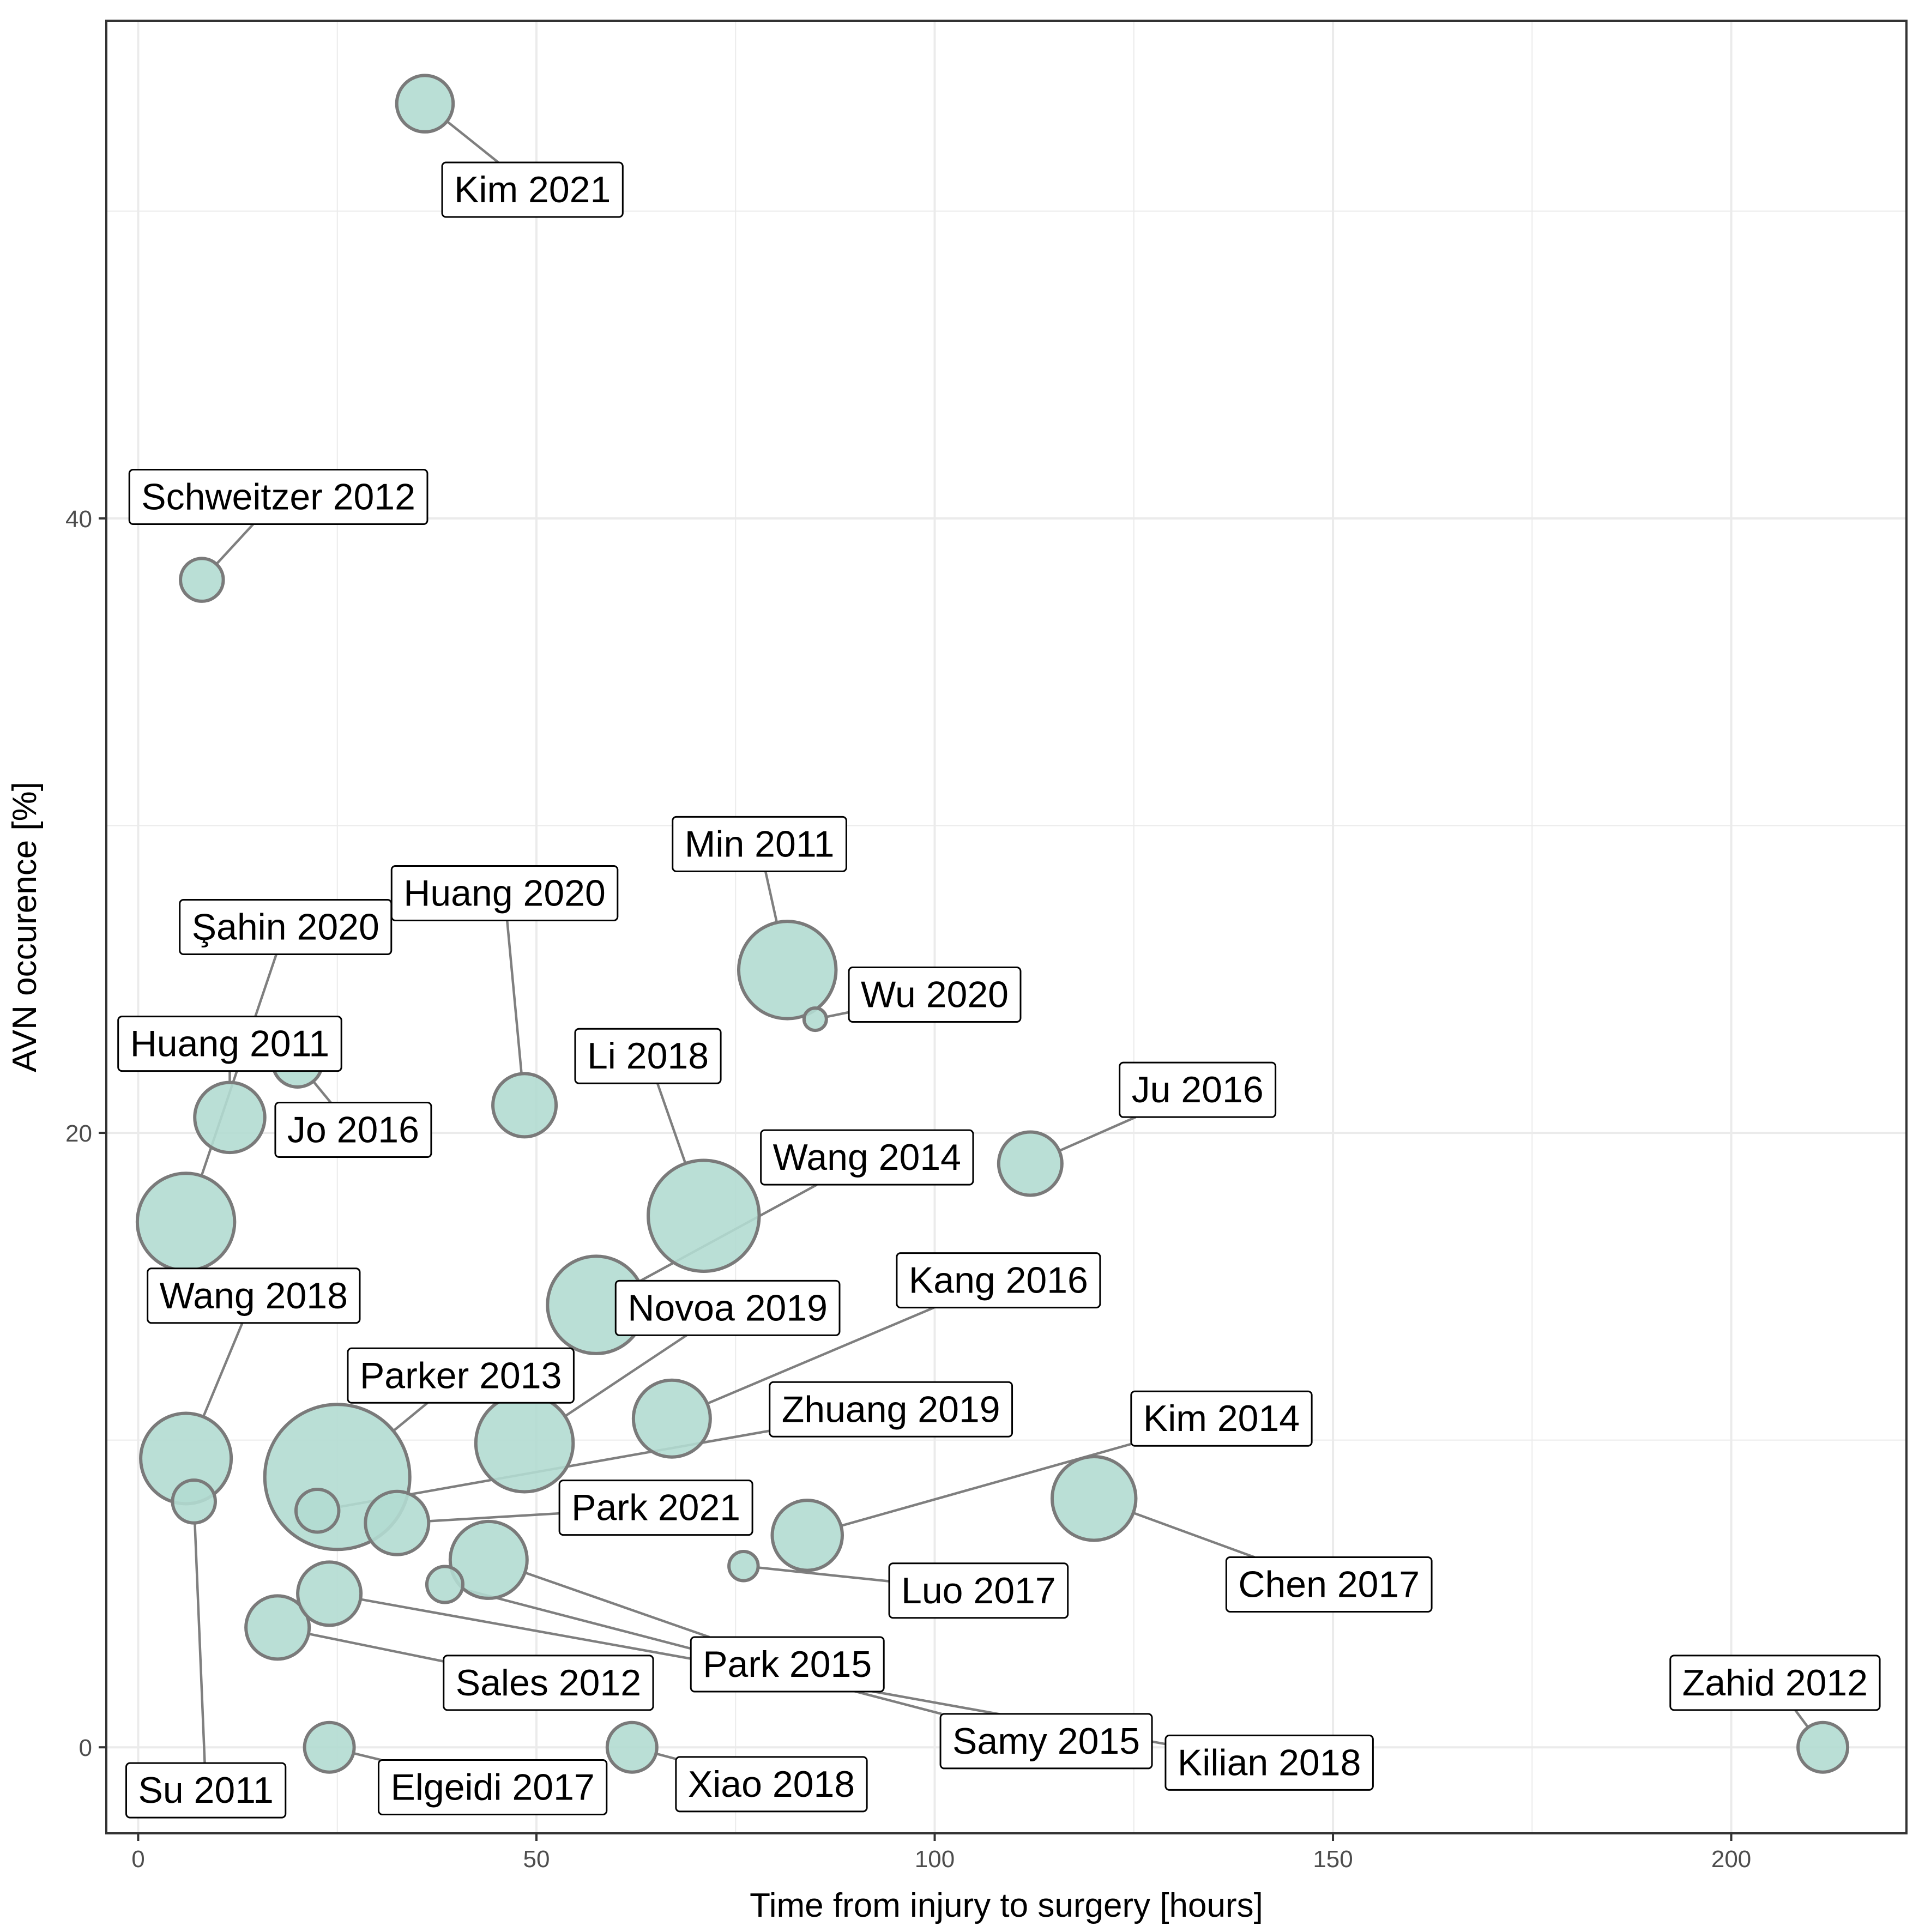 The height and width of the screenshot is (1932, 1925). What do you see at coordinates (1006, 1905) in the screenshot?
I see `x-axis-title: Time from injury to surgery [hours]` at bounding box center [1006, 1905].